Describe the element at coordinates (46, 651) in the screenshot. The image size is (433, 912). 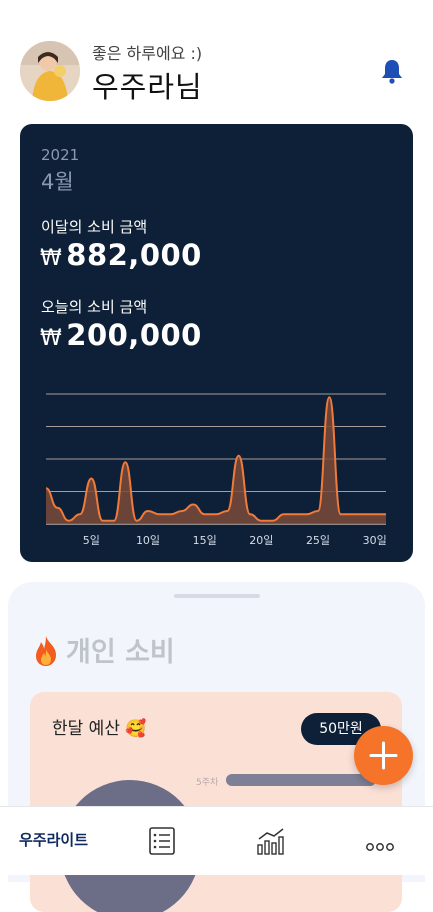
I see `fire-icon` at that location.